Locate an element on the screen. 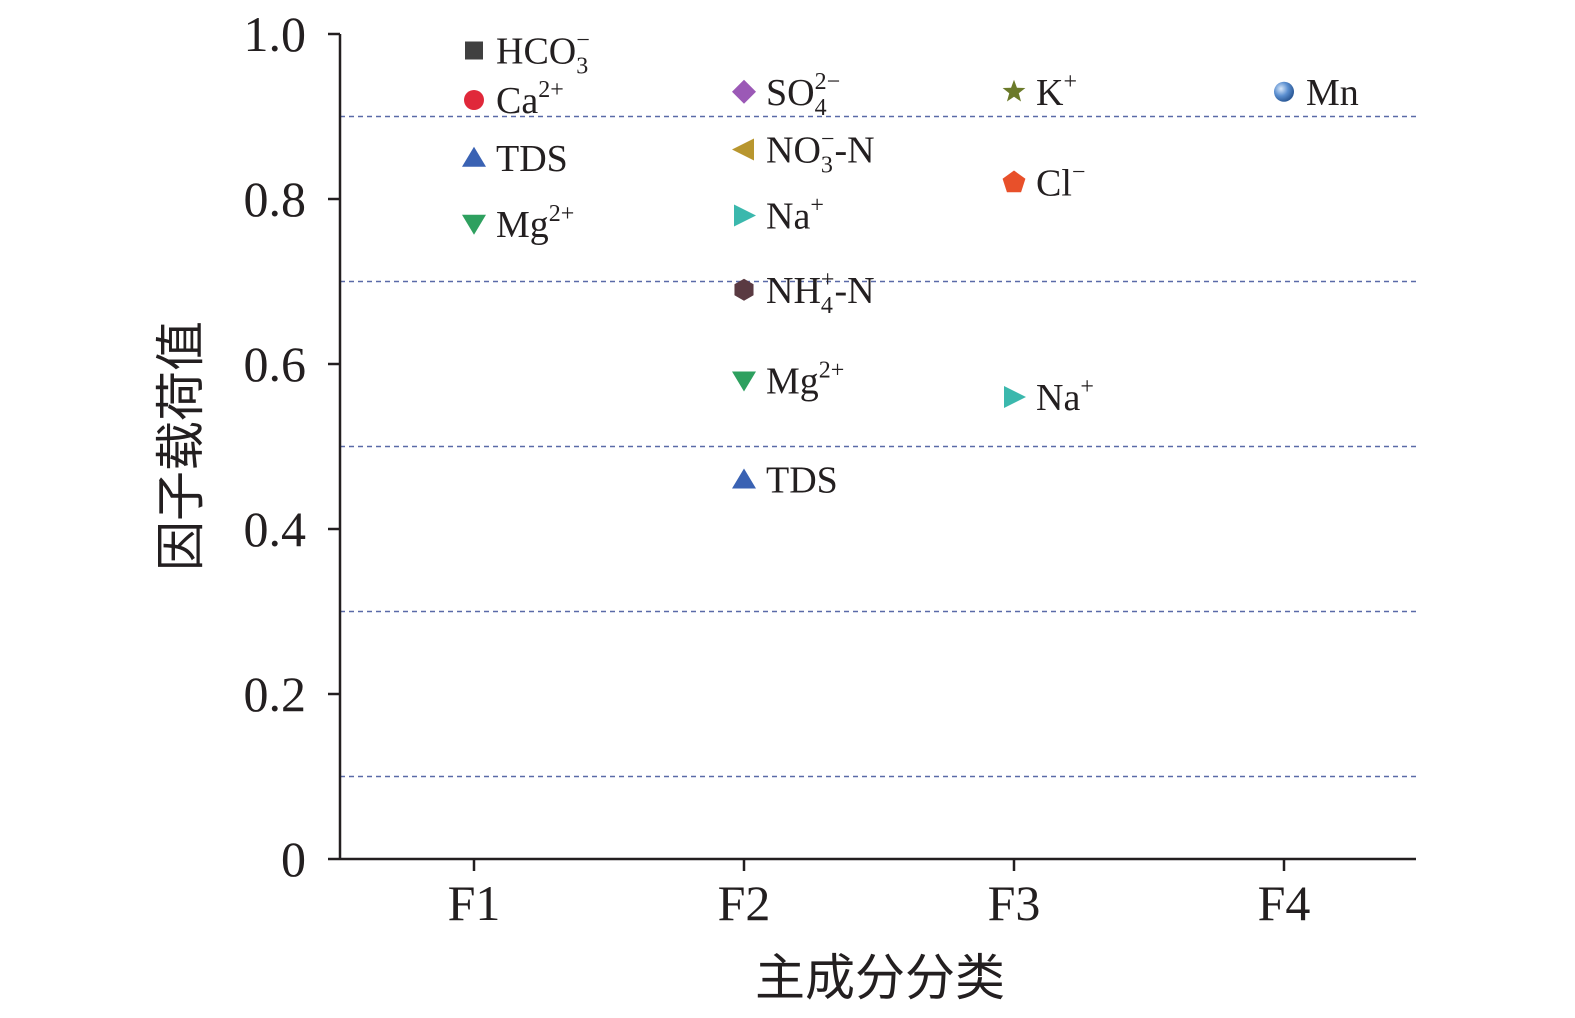  data-point: NH4+-N is located at coordinates (804, 293).